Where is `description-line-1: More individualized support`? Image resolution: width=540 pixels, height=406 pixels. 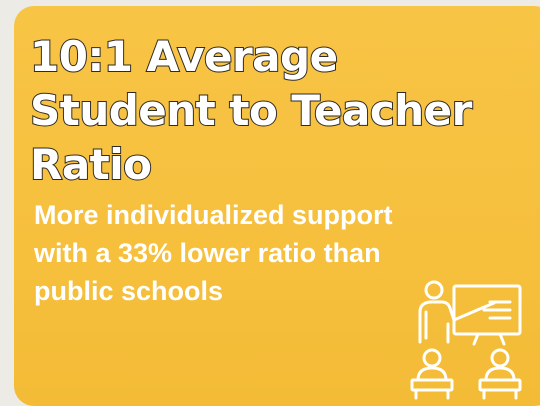
description-line-1: More individualized support is located at coordinates (213, 215).